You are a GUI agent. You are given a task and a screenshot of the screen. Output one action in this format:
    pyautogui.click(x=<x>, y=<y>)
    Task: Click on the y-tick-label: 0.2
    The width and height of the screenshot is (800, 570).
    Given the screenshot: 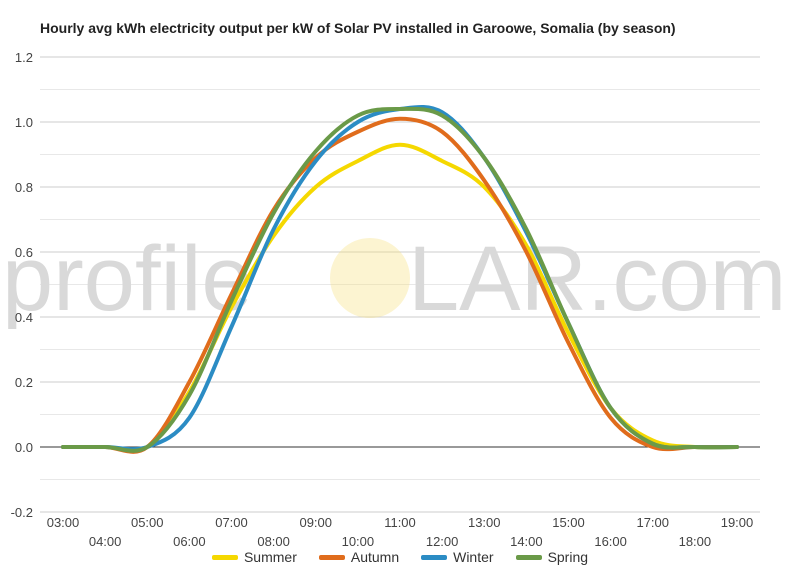 What is the action you would take?
    pyautogui.click(x=24, y=382)
    